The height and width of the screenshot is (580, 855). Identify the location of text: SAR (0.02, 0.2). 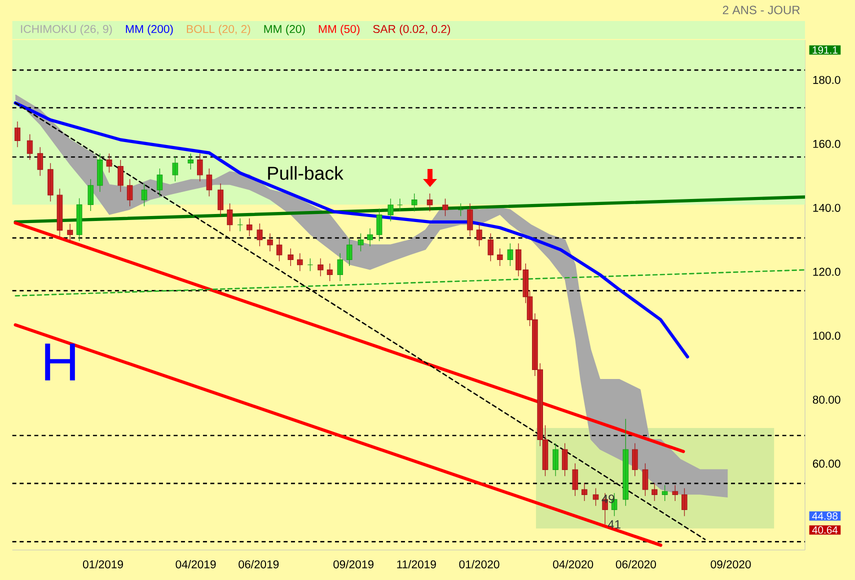
(411, 30).